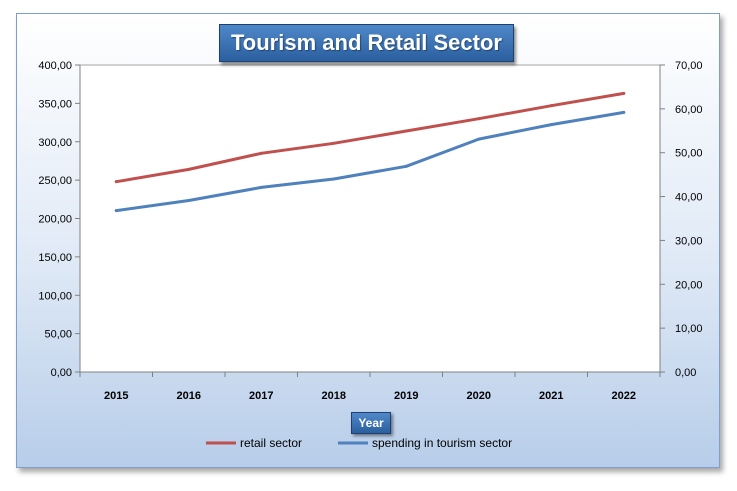 This screenshot has height=491, width=737. What do you see at coordinates (551, 396) in the screenshot?
I see `x-tick-label: 2021` at bounding box center [551, 396].